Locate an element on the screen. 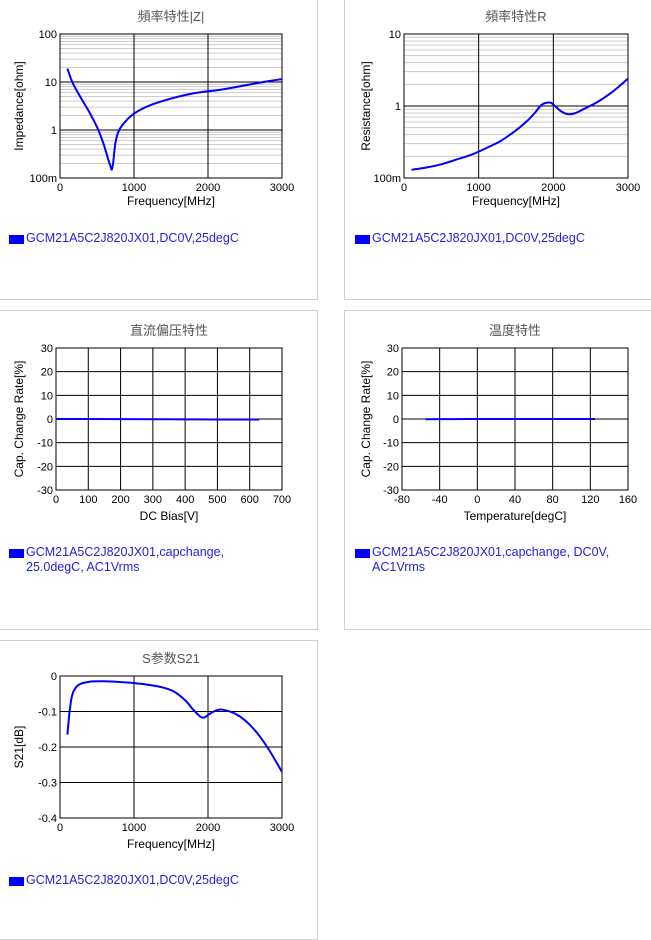  s21-x-tick-label: 3000 is located at coordinates (282, 828).